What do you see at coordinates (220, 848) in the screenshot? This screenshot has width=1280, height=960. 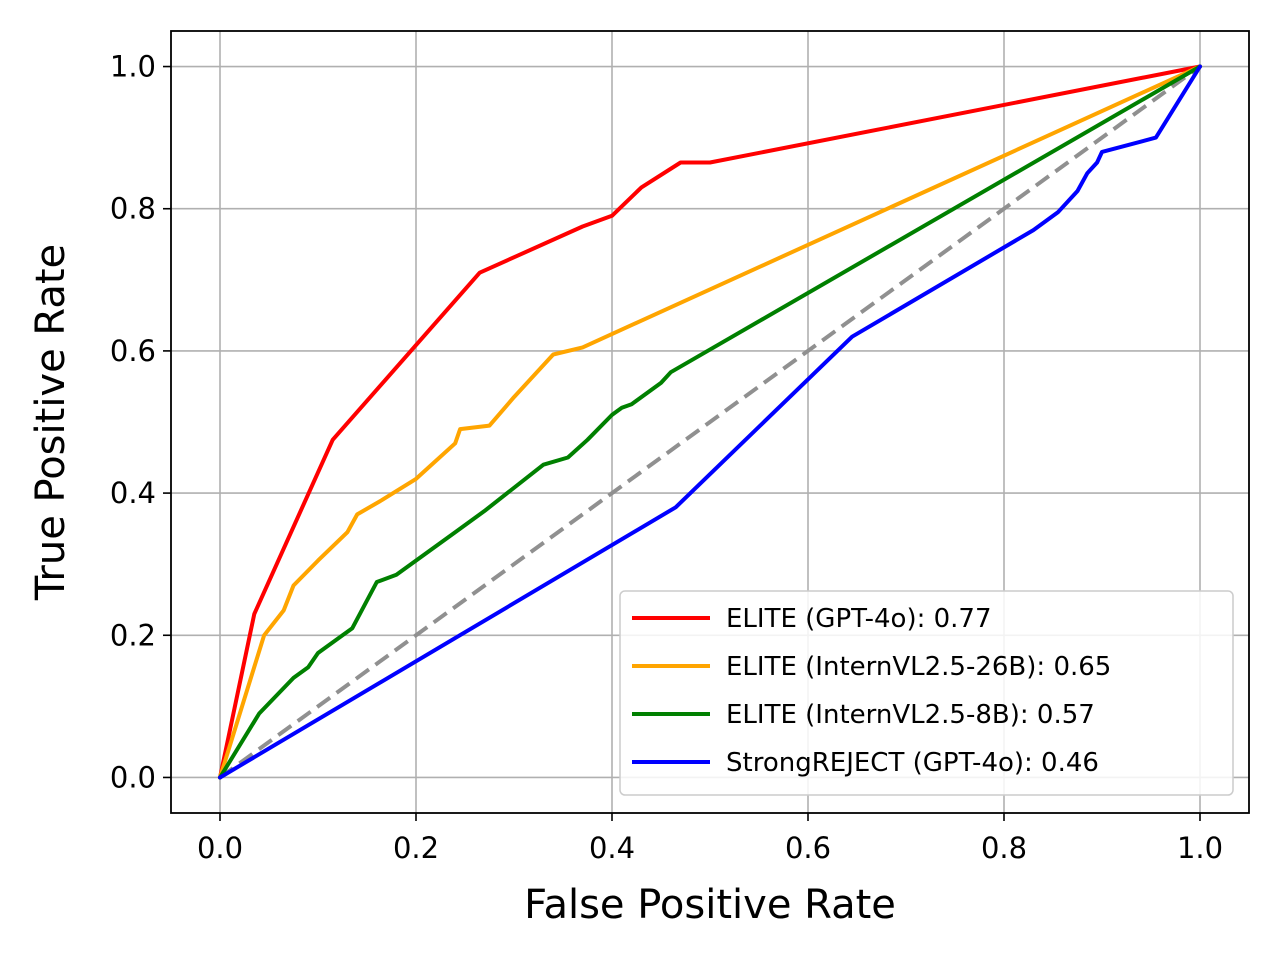 I see `x-tick-label: 0.0` at bounding box center [220, 848].